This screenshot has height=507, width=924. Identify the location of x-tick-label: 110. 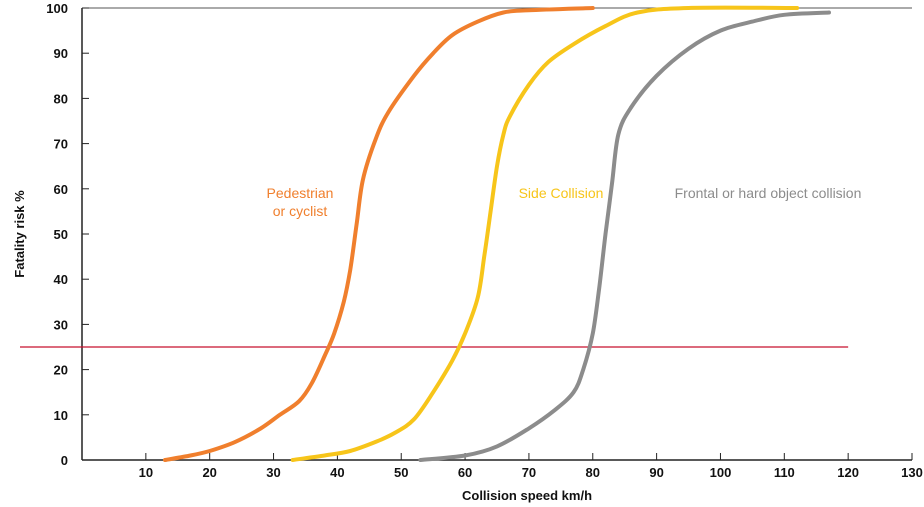
(784, 472).